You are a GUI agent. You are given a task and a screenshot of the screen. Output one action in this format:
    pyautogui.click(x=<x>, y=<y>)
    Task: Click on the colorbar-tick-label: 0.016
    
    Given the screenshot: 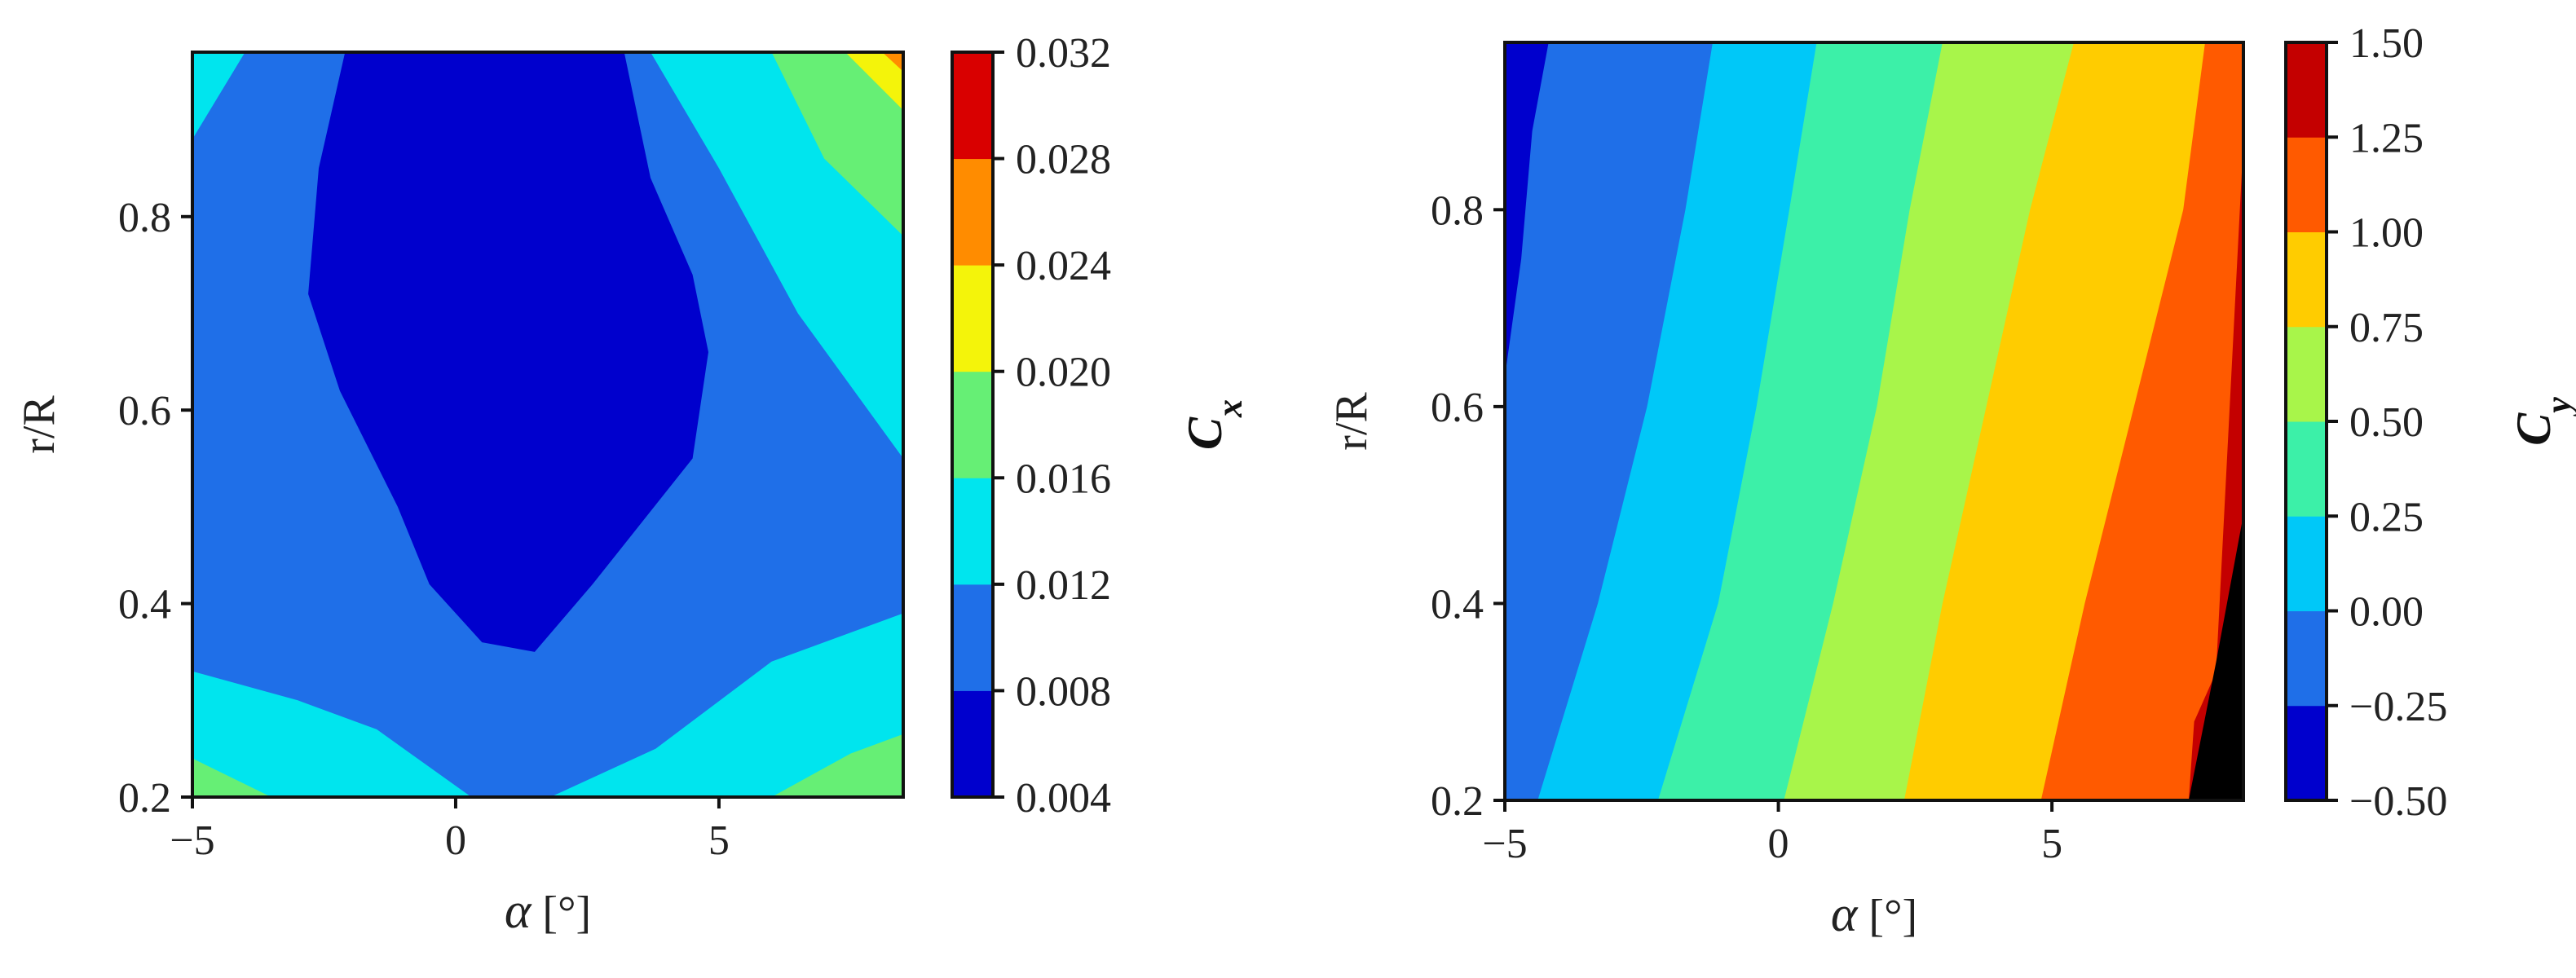 What is the action you would take?
    pyautogui.click(x=1063, y=479)
    